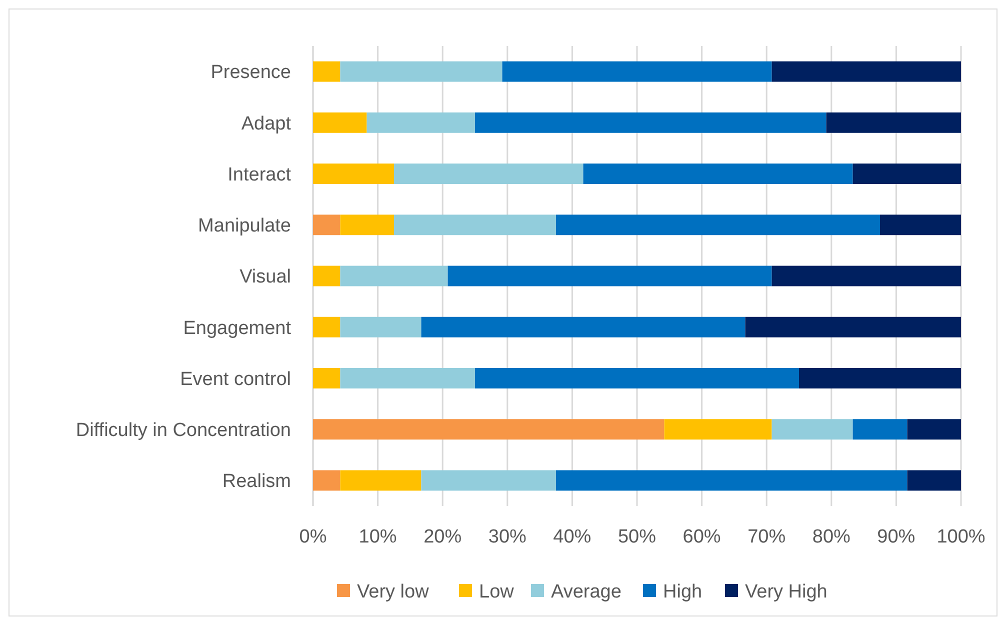 This screenshot has height=617, width=998. Describe the element at coordinates (831, 537) in the screenshot. I see `x-tick-label: 80%` at that location.